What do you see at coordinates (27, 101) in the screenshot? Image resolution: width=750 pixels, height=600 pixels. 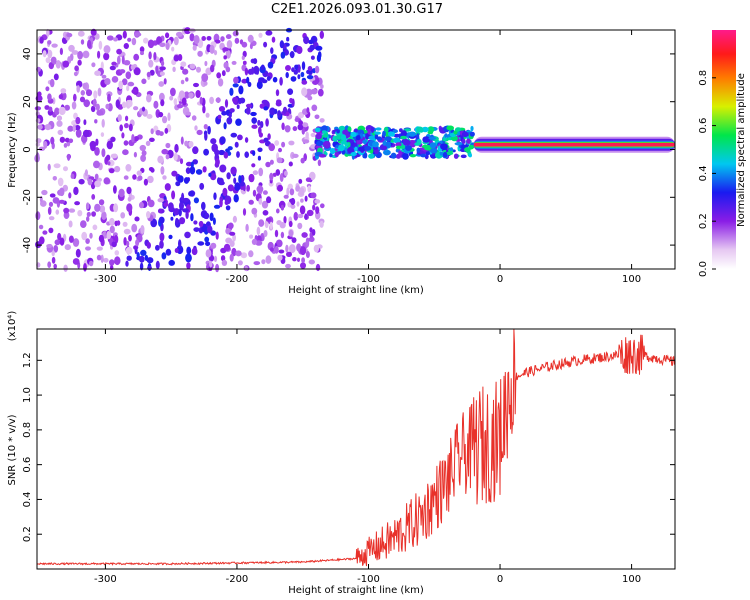 I see `y-tick-label: 20` at bounding box center [27, 101].